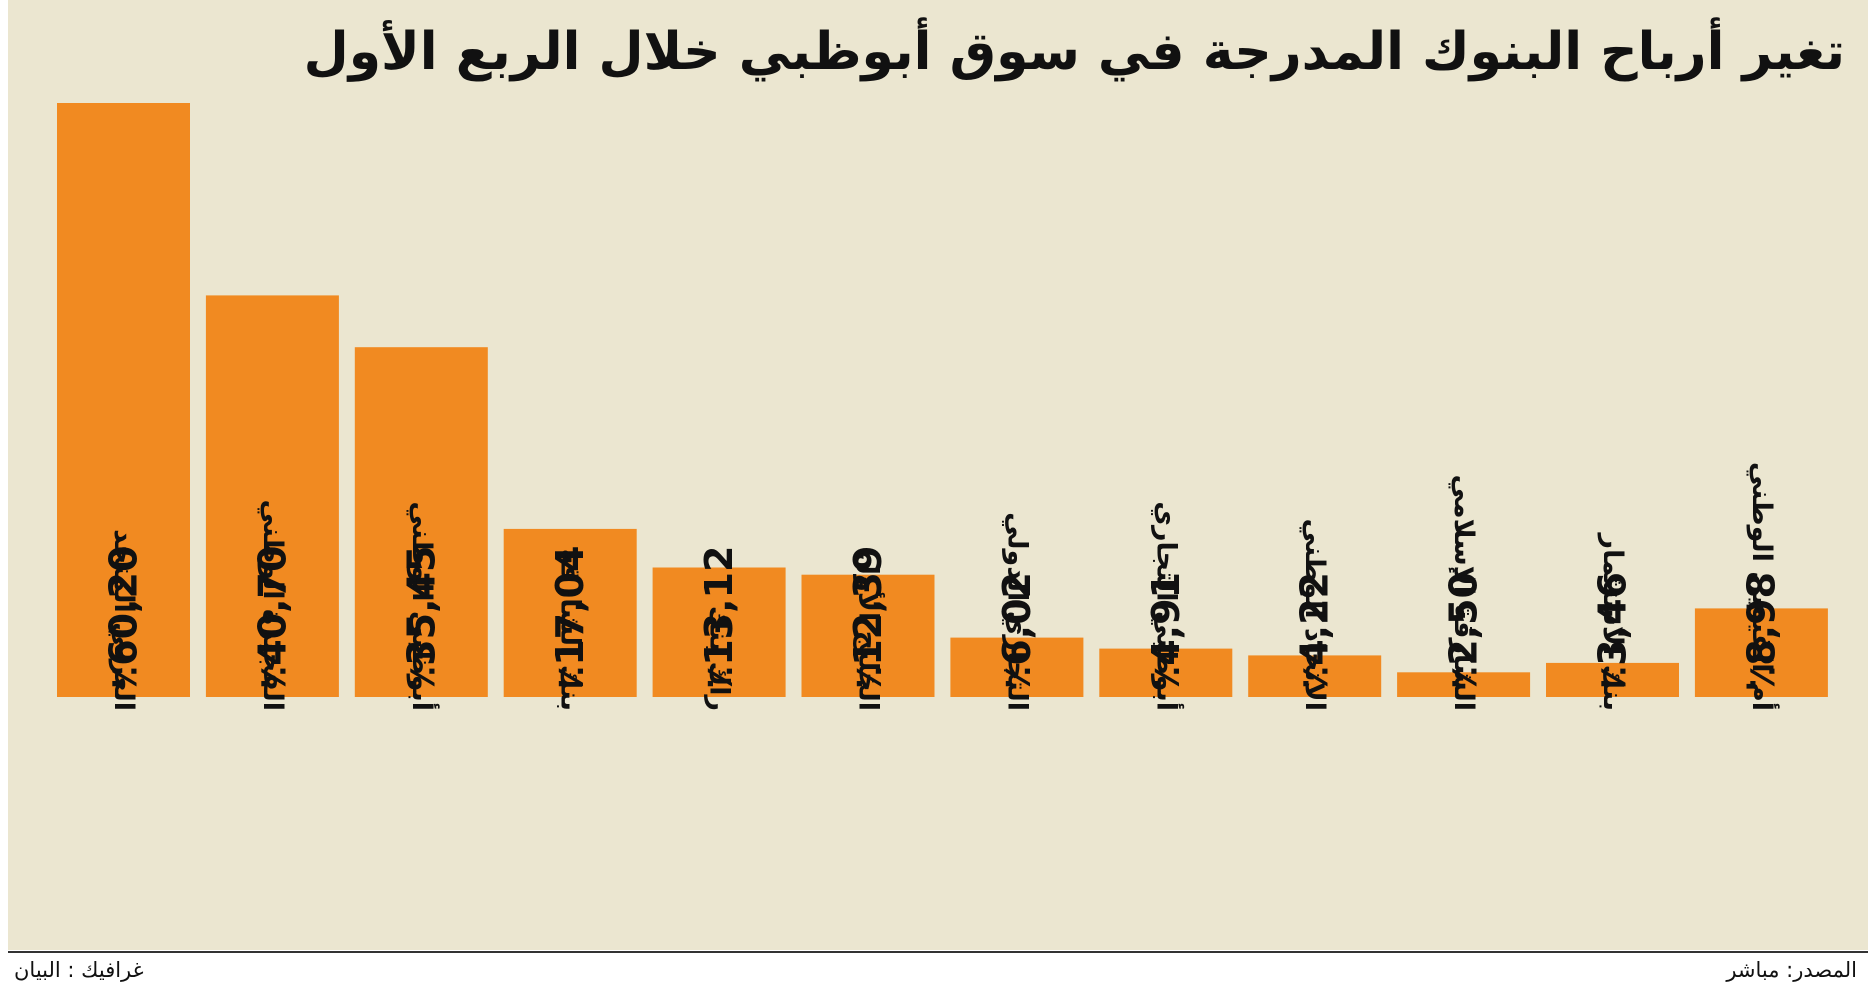 Image resolution: width=1869 pixels, height=993 pixels. I want to click on category-label-6: الخليج الأول, so click(869, 631).